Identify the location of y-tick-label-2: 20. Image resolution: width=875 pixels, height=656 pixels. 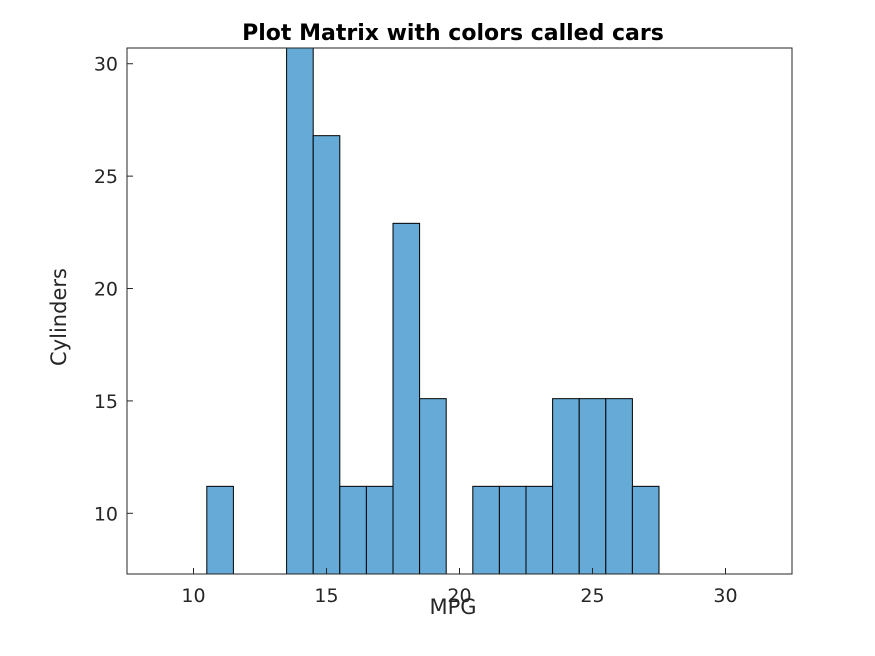
(106, 290).